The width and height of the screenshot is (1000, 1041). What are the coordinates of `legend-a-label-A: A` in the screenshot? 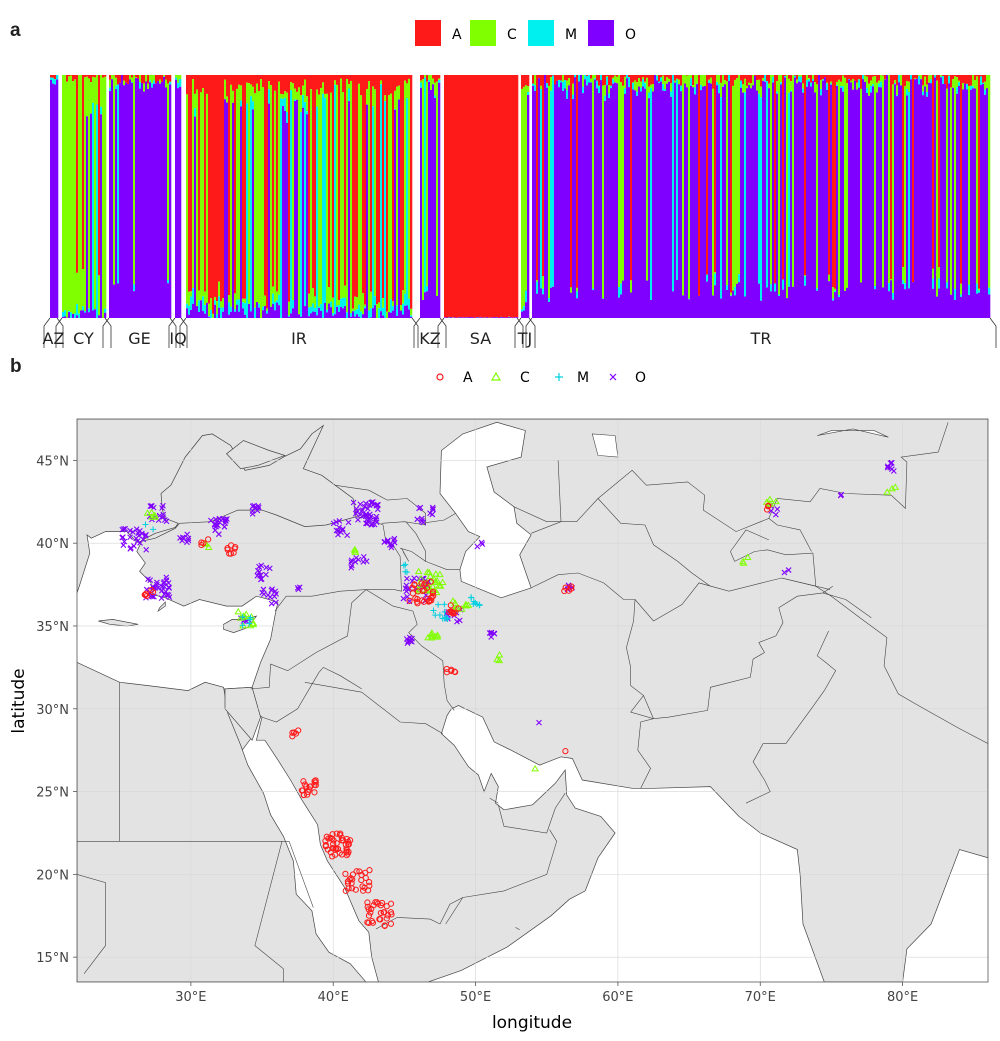 It's located at (457, 35).